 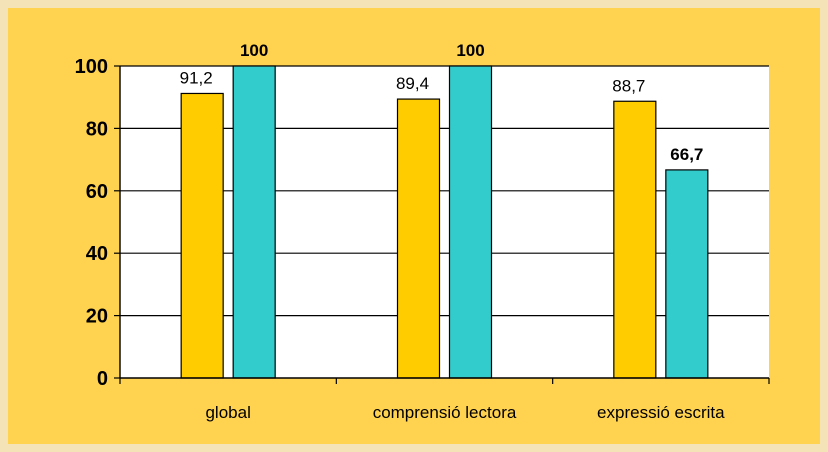 What do you see at coordinates (97, 192) in the screenshot?
I see `y-tick-label: 60` at bounding box center [97, 192].